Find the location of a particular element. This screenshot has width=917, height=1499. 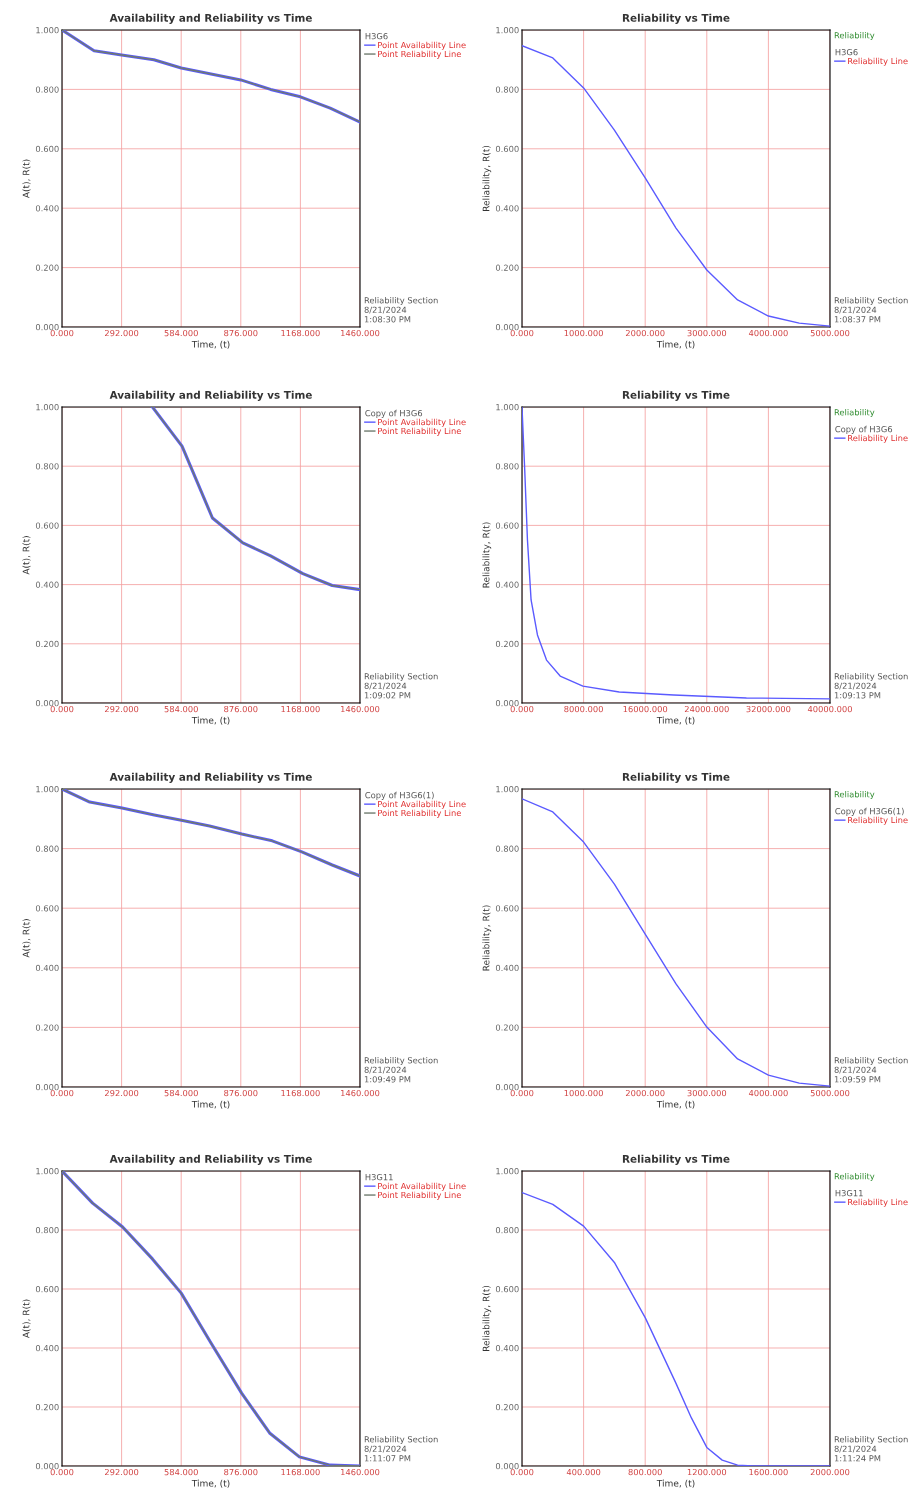

x-tick-label: 400.000 is located at coordinates (583, 1472).